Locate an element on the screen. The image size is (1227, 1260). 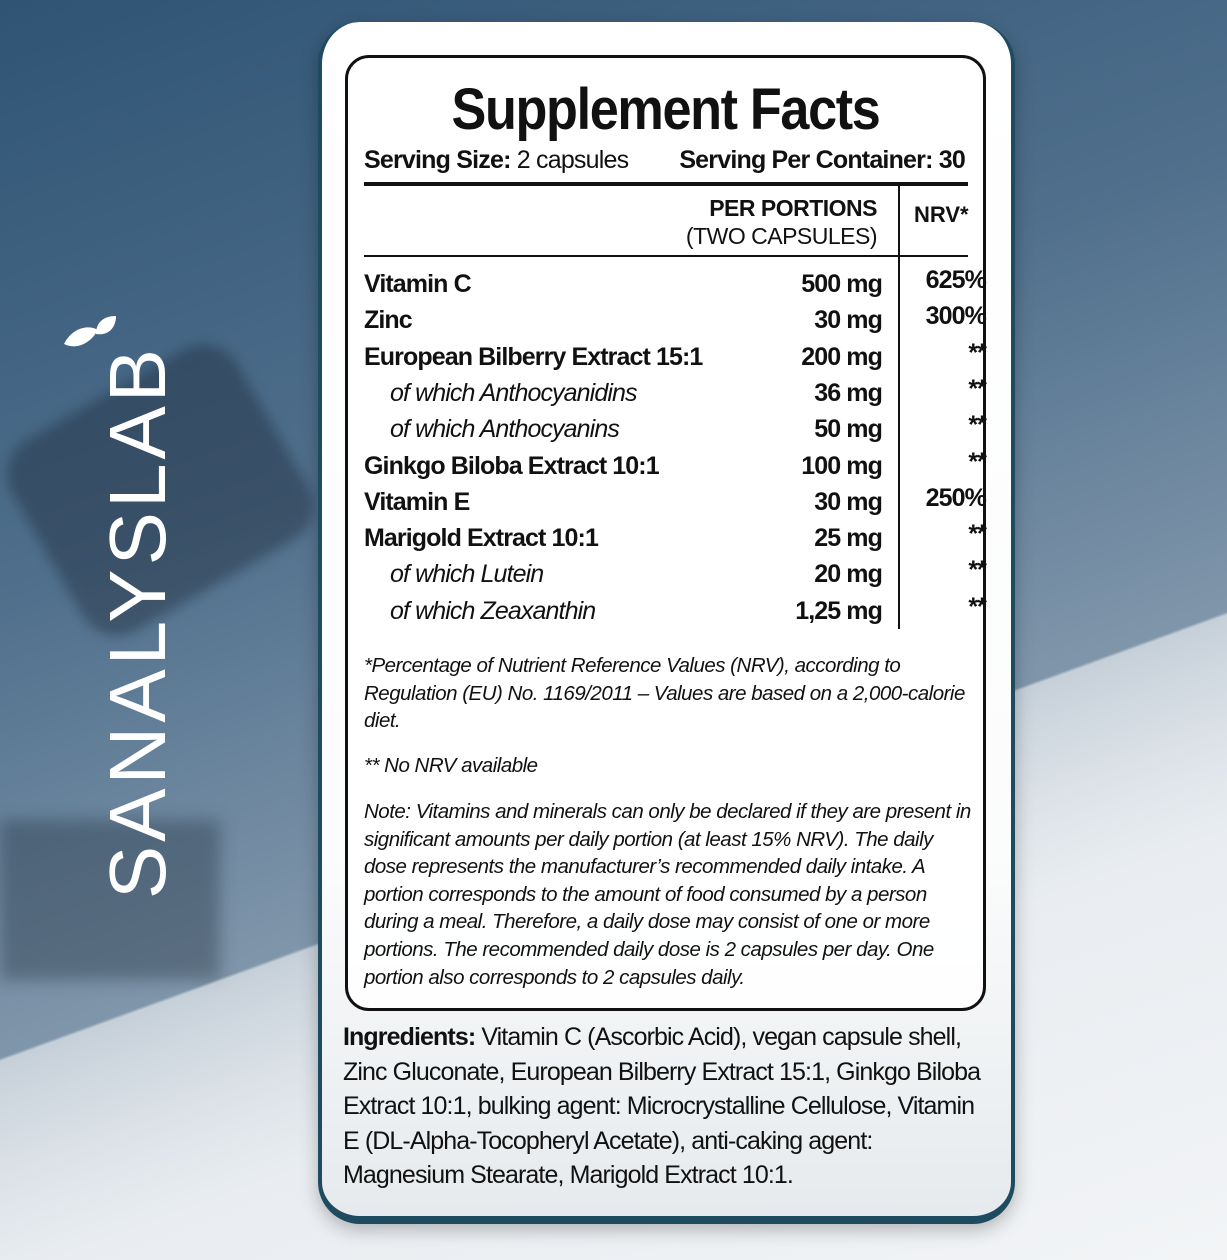
nutrient-row: European Bilberry Extract 15:1 200 mg ** is located at coordinates (675, 359).